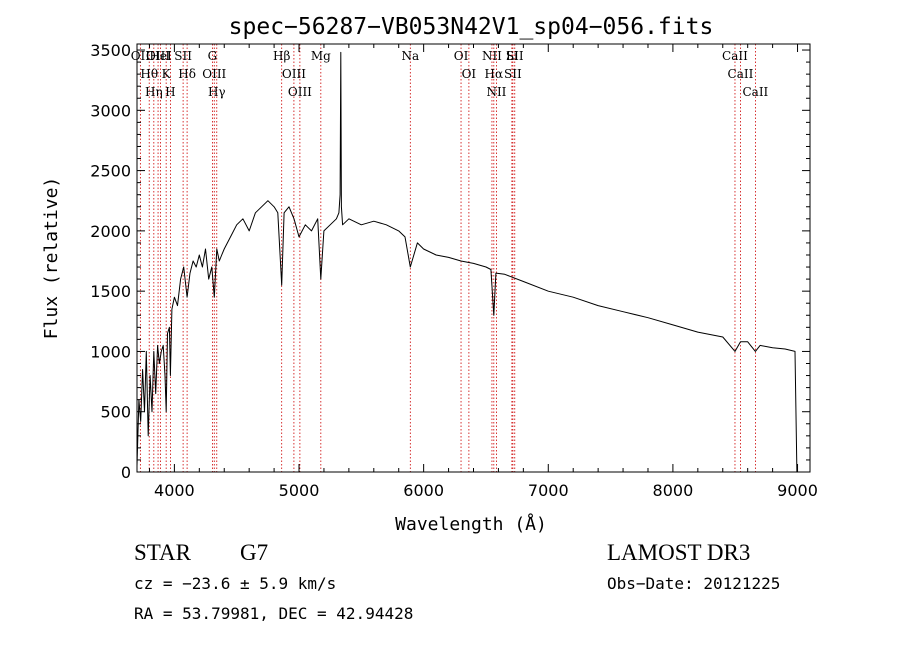 The width and height of the screenshot is (900, 649). What do you see at coordinates (679, 552) in the screenshot?
I see `survey-name: LAMOST DR3` at bounding box center [679, 552].